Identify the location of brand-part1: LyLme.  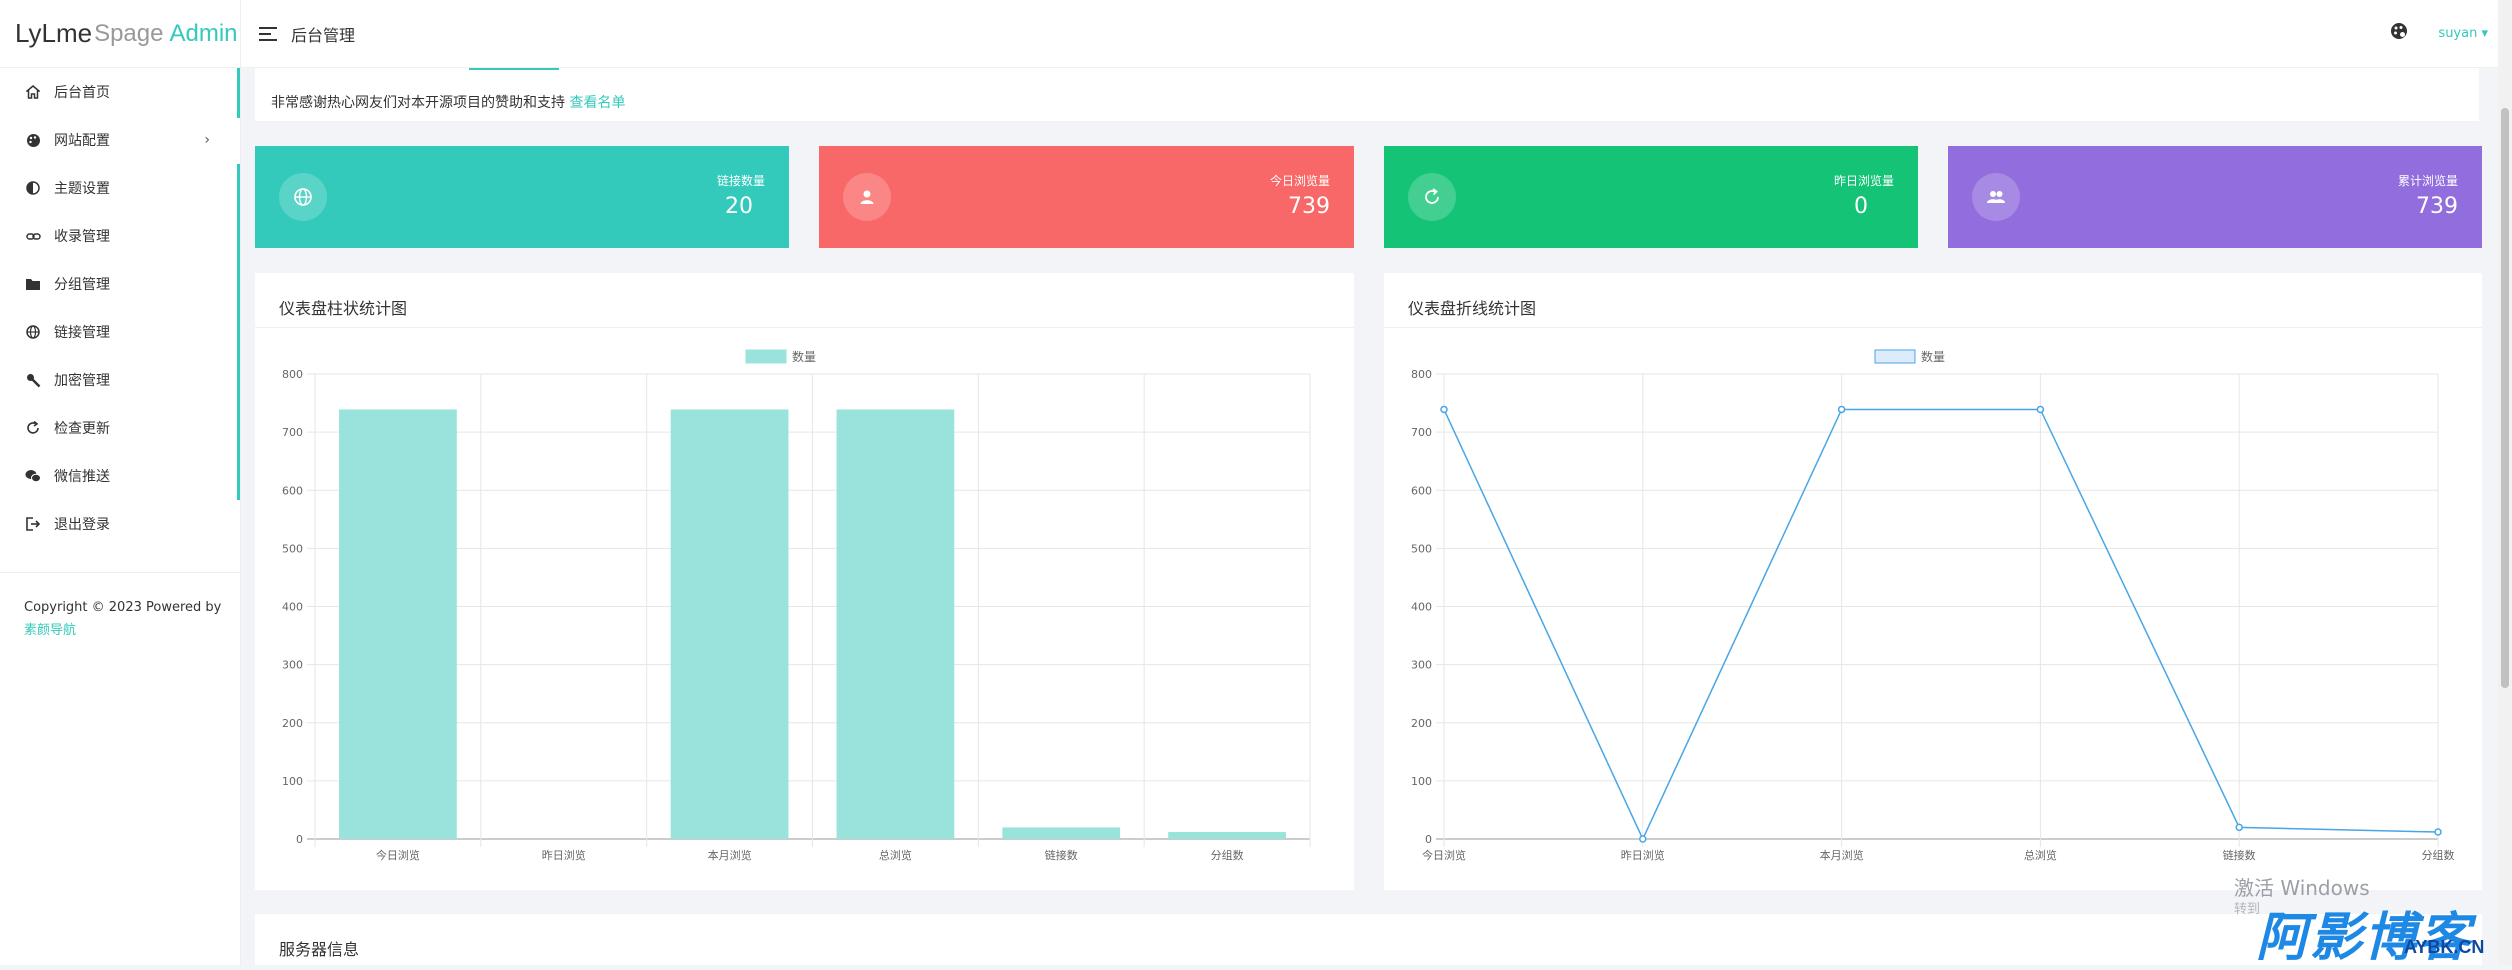
(54, 33).